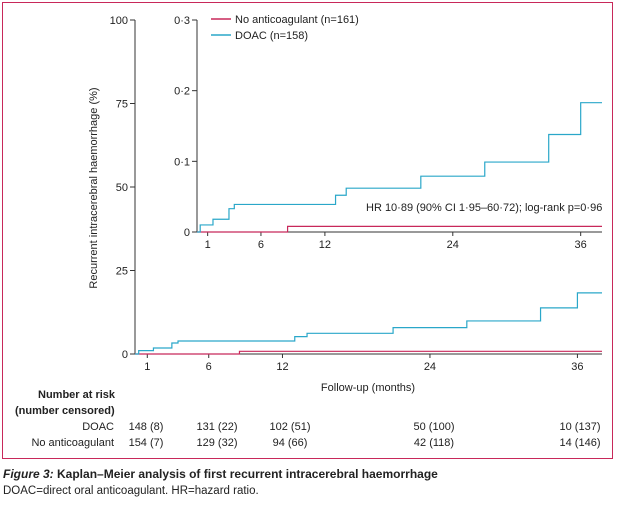 The height and width of the screenshot is (507, 618). I want to click on inset-x-tick-label: 24, so click(453, 245).